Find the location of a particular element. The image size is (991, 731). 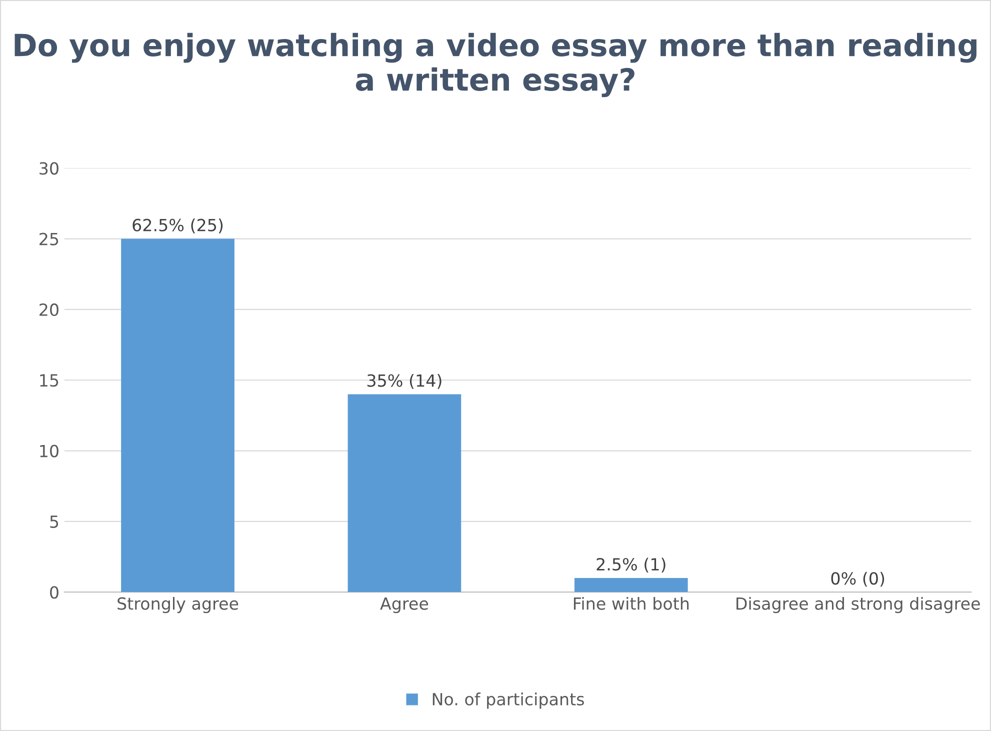

data-label: 62.5% (25) is located at coordinates (177, 226).